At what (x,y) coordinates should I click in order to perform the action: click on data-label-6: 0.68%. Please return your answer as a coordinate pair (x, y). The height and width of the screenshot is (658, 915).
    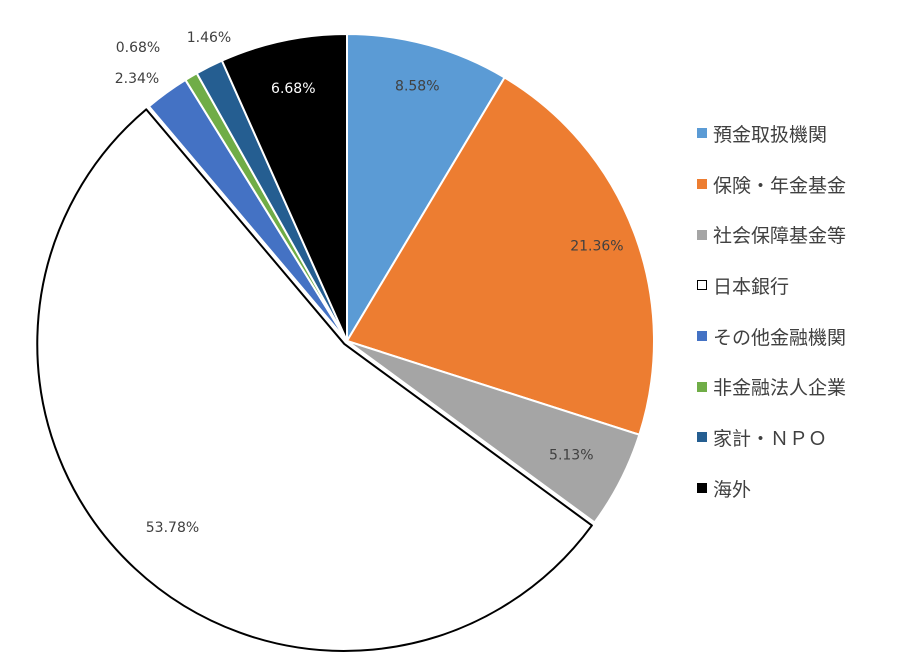
    Looking at the image, I should click on (138, 48).